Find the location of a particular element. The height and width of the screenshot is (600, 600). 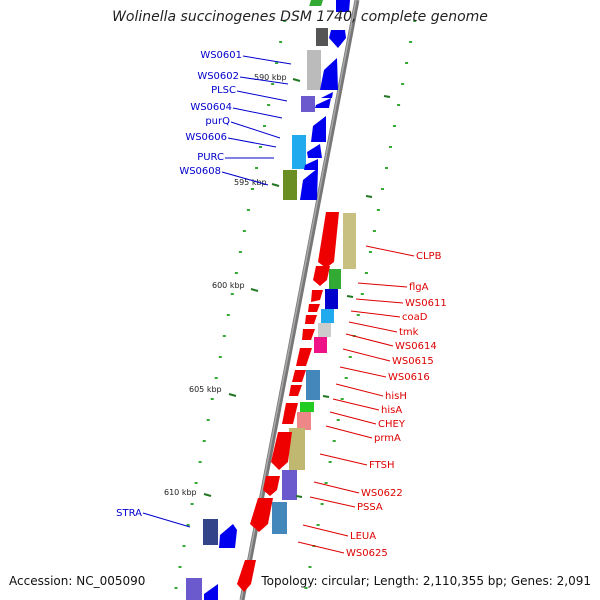

gene-label: WS0611 is located at coordinates (426, 303).